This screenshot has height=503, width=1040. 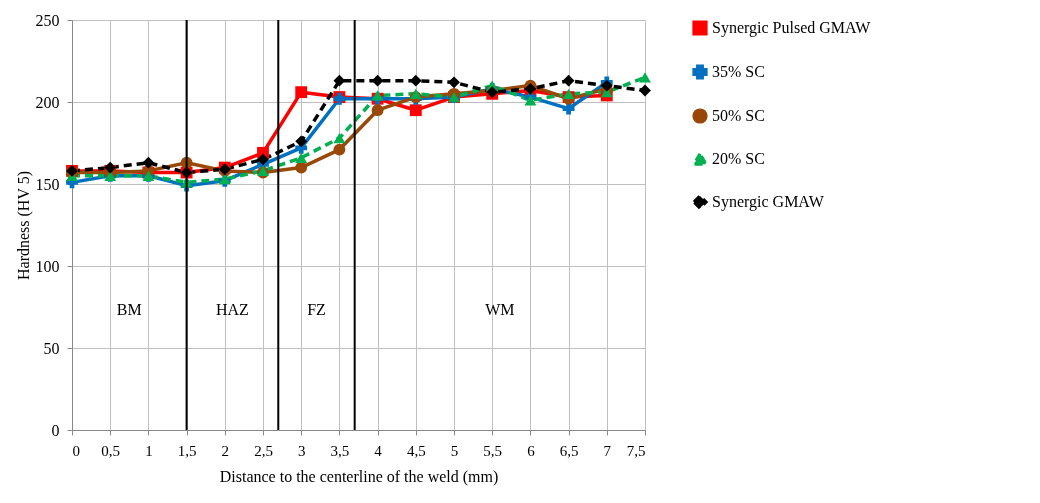 I want to click on x-tick-label: 3, so click(x=301, y=450).